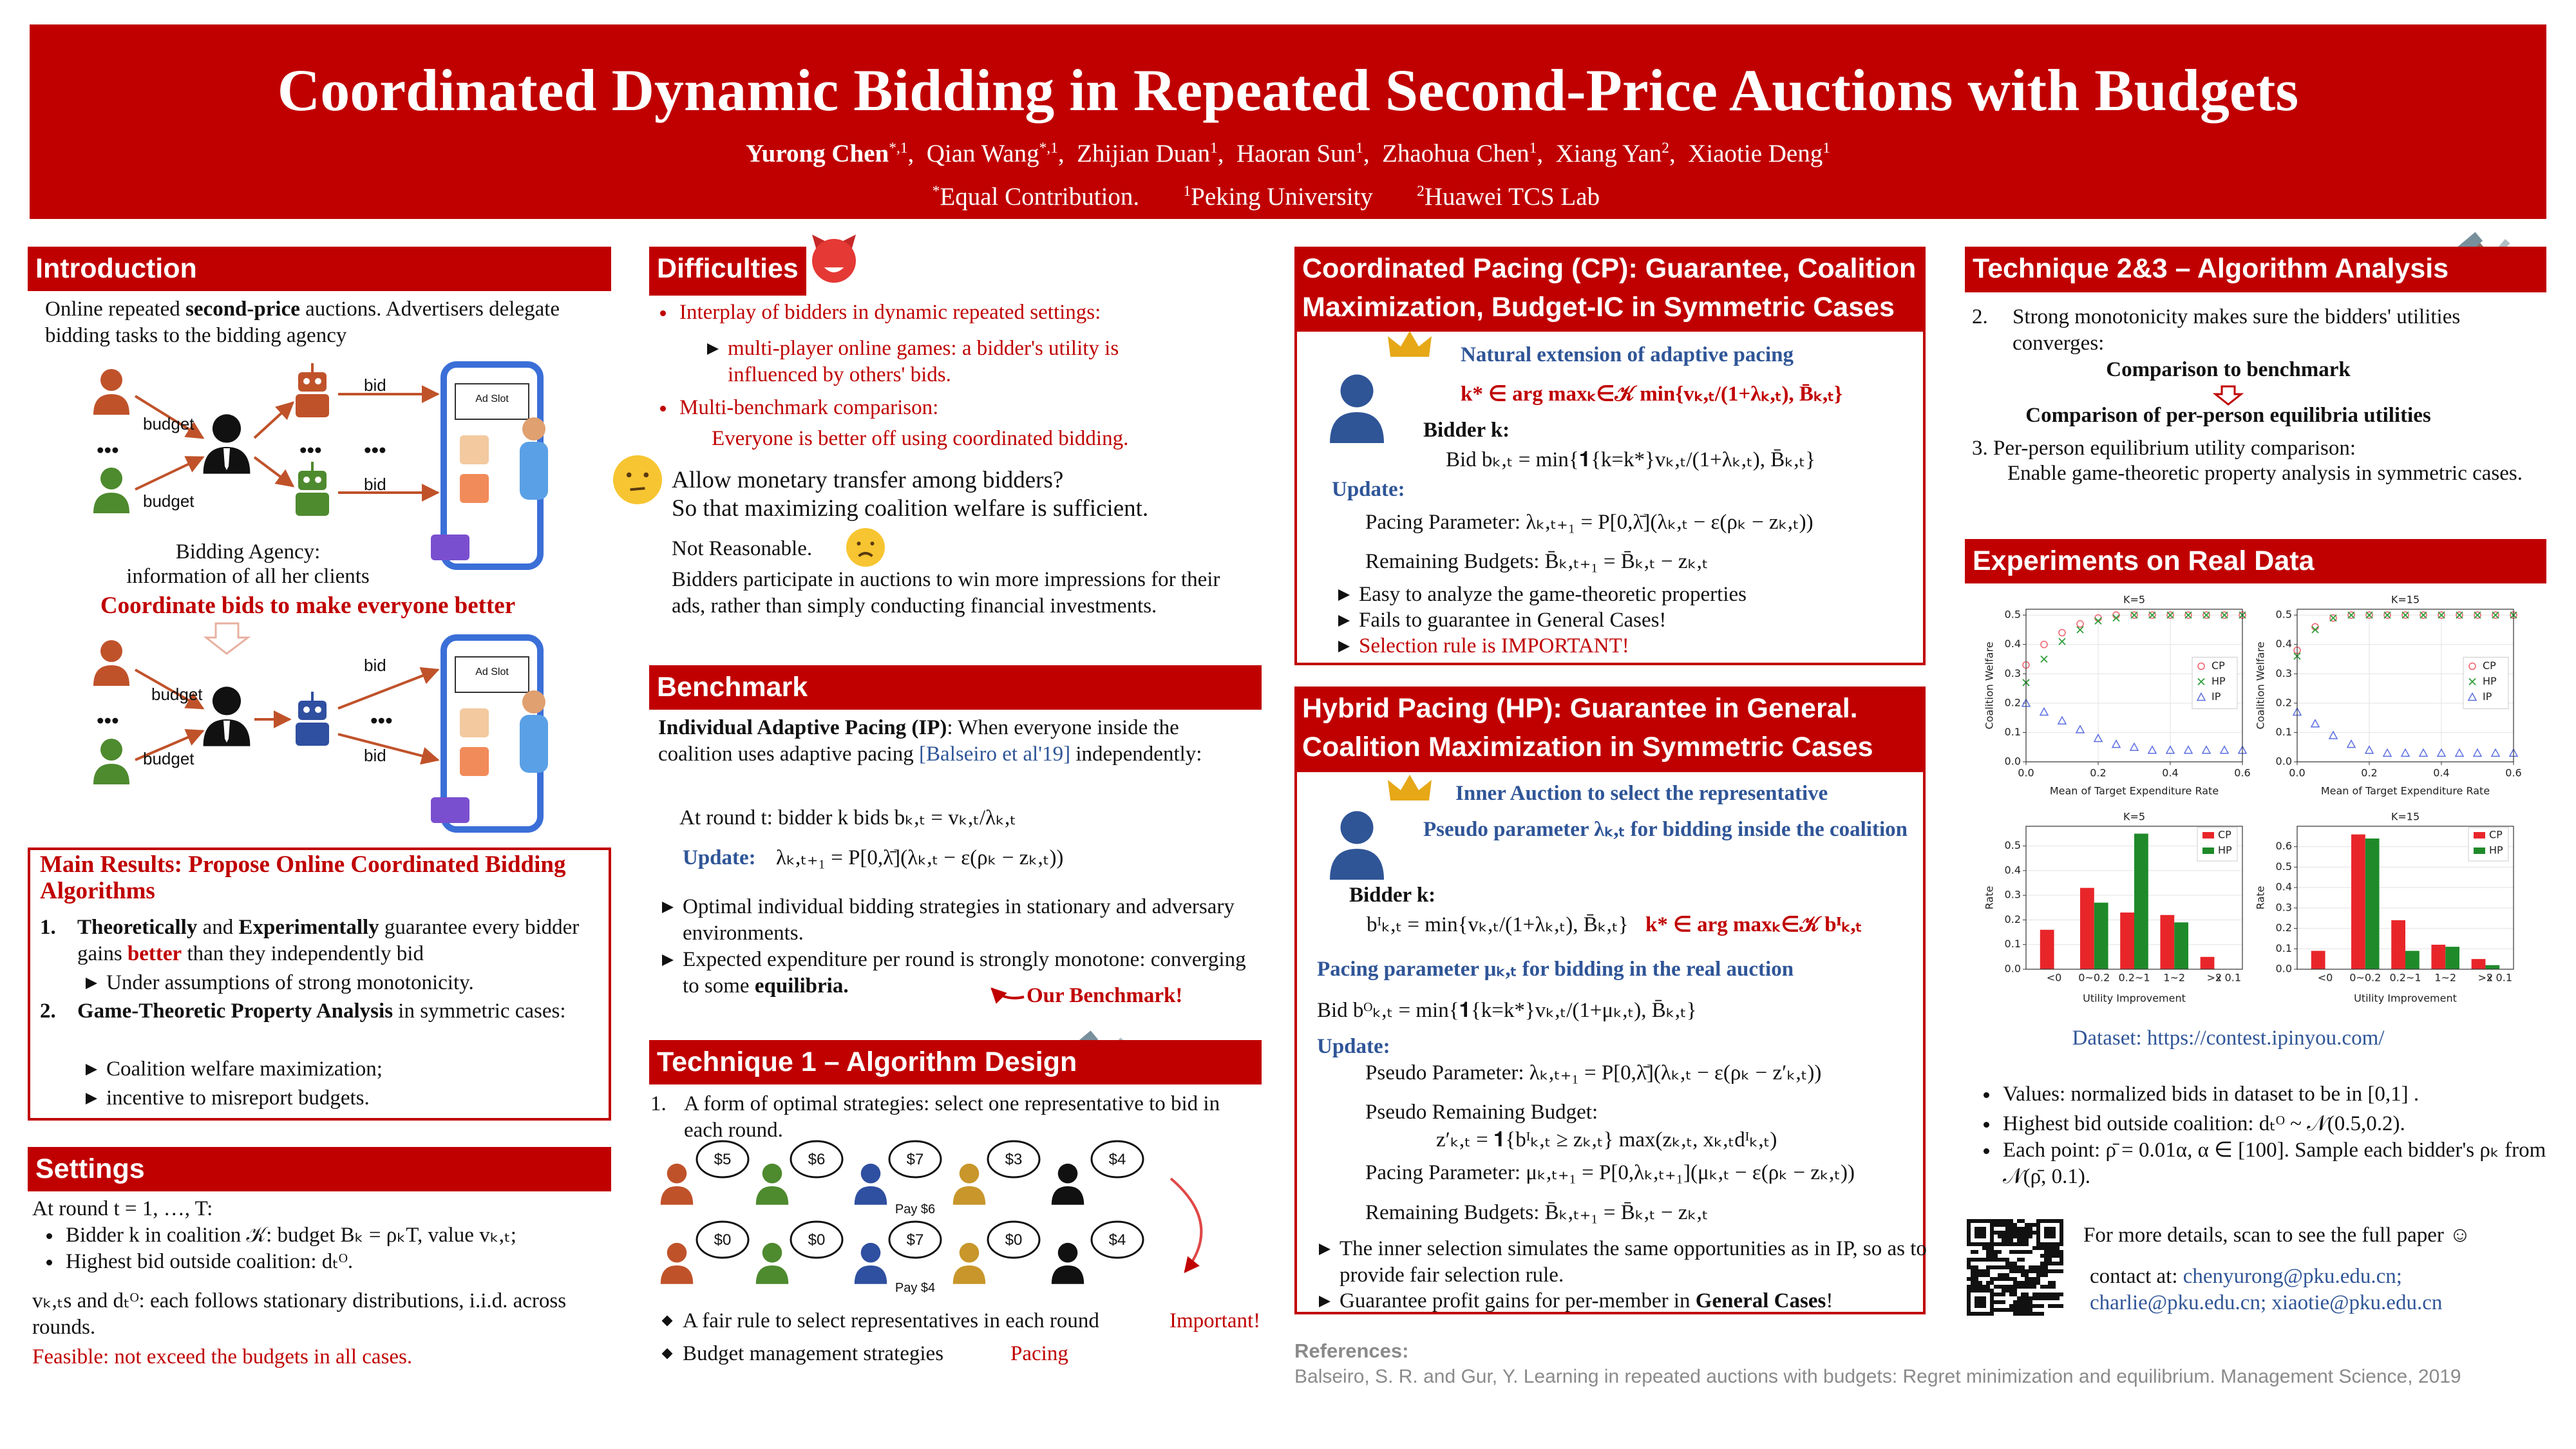 The image size is (2576, 1449). What do you see at coordinates (920, 857) in the screenshot?
I see `update-formula: λₖ,ₜ₊₁ = P[0,λ̄](λₖ,ₜ − ε(ρₖ − zₖ,ₜ))` at bounding box center [920, 857].